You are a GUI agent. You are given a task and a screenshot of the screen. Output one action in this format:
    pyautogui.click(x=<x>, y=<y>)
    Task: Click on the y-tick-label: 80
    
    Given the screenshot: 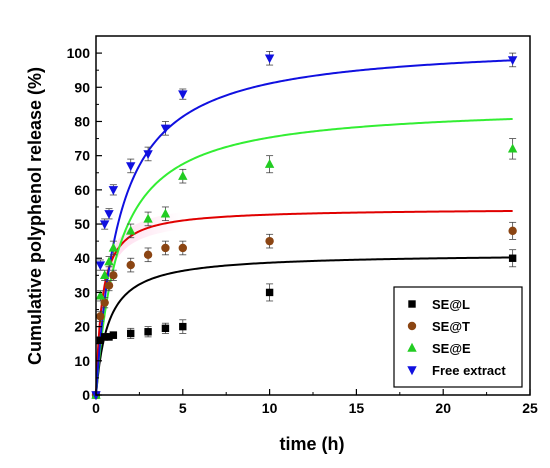 What is the action you would take?
    pyautogui.click(x=82, y=121)
    